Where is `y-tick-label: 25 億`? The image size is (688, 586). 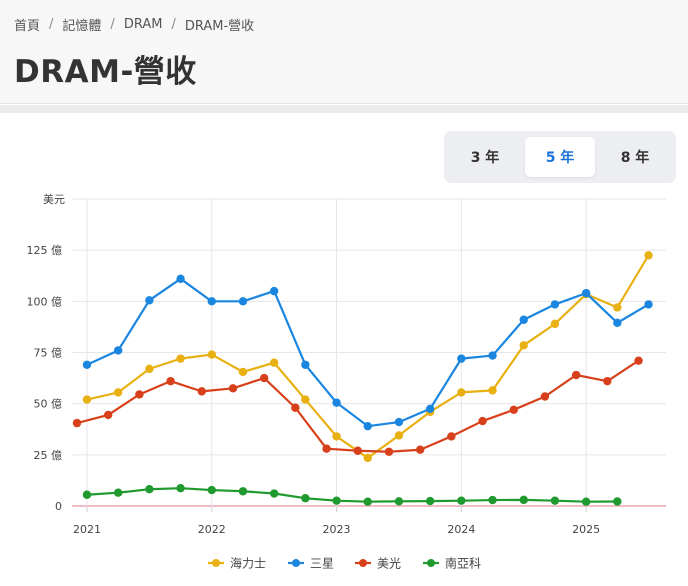 y-tick-label: 25 億 is located at coordinates (48, 455).